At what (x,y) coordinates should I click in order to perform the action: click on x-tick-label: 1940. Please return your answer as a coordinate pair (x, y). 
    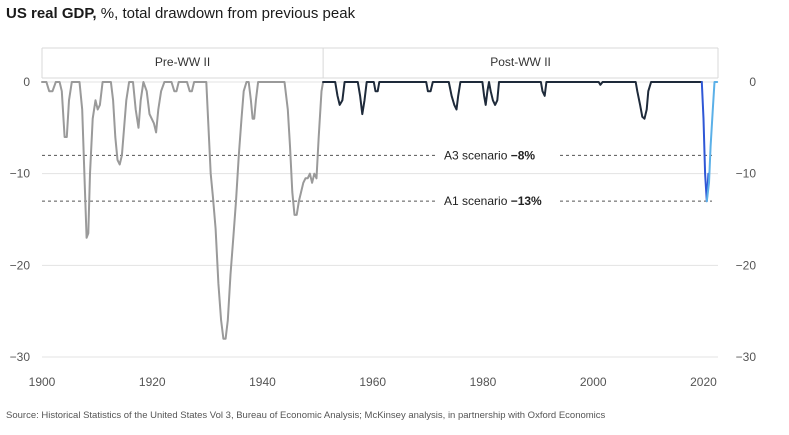
    Looking at the image, I should click on (262, 382).